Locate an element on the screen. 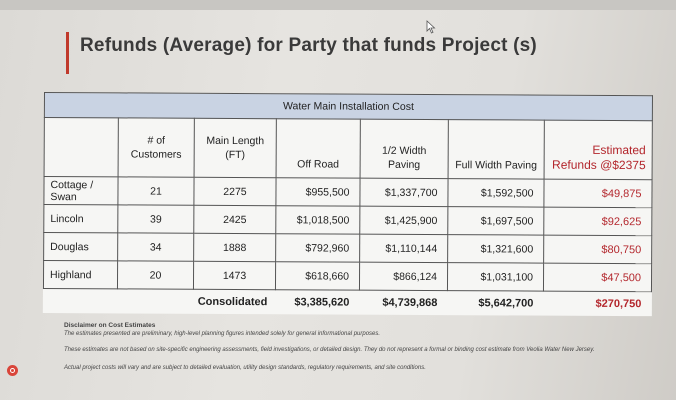 This screenshot has width=676, height=400. row-area: Lincoln is located at coordinates (80, 218).